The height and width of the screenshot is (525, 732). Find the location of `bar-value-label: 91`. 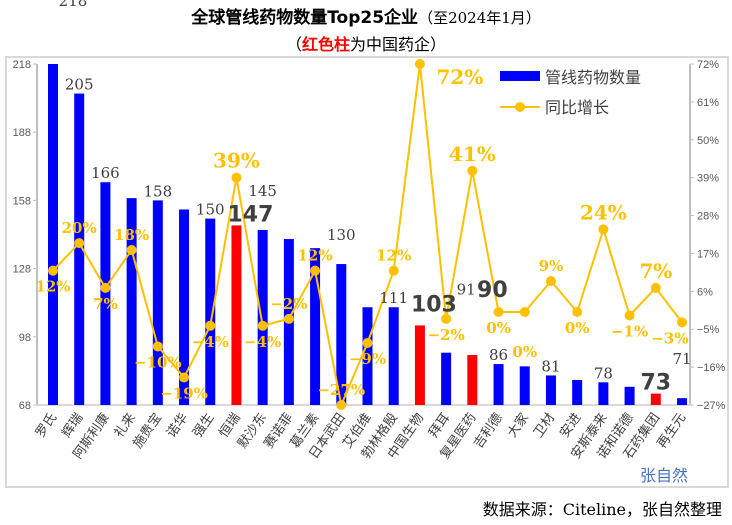

bar-value-label: 91 is located at coordinates (466, 290).